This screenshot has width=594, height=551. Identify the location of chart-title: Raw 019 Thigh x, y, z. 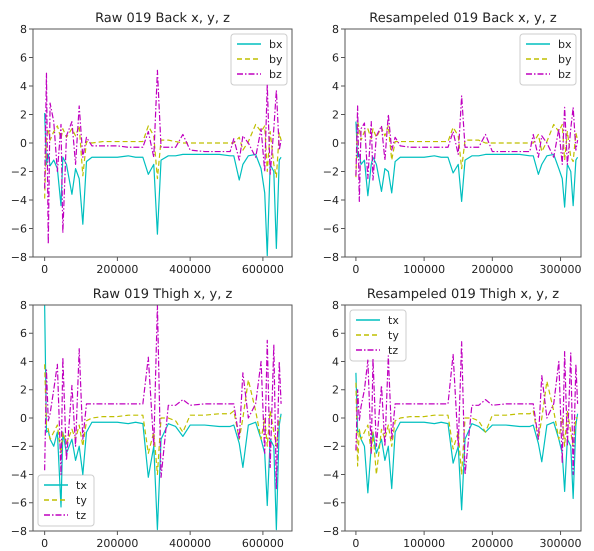
(162, 294).